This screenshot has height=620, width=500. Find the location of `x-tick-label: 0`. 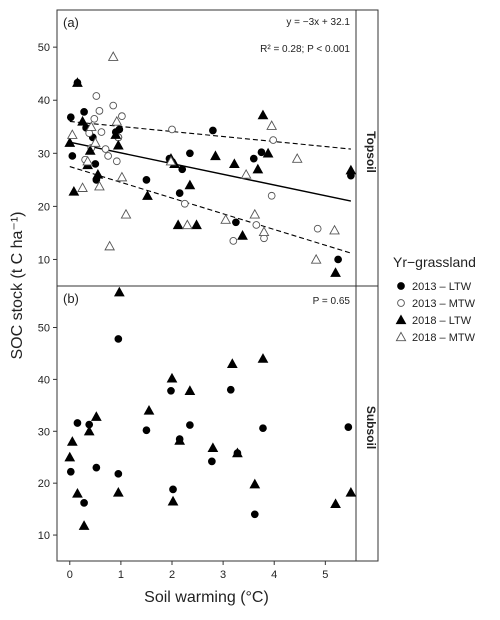

x-tick-label: 0 is located at coordinates (70, 575).